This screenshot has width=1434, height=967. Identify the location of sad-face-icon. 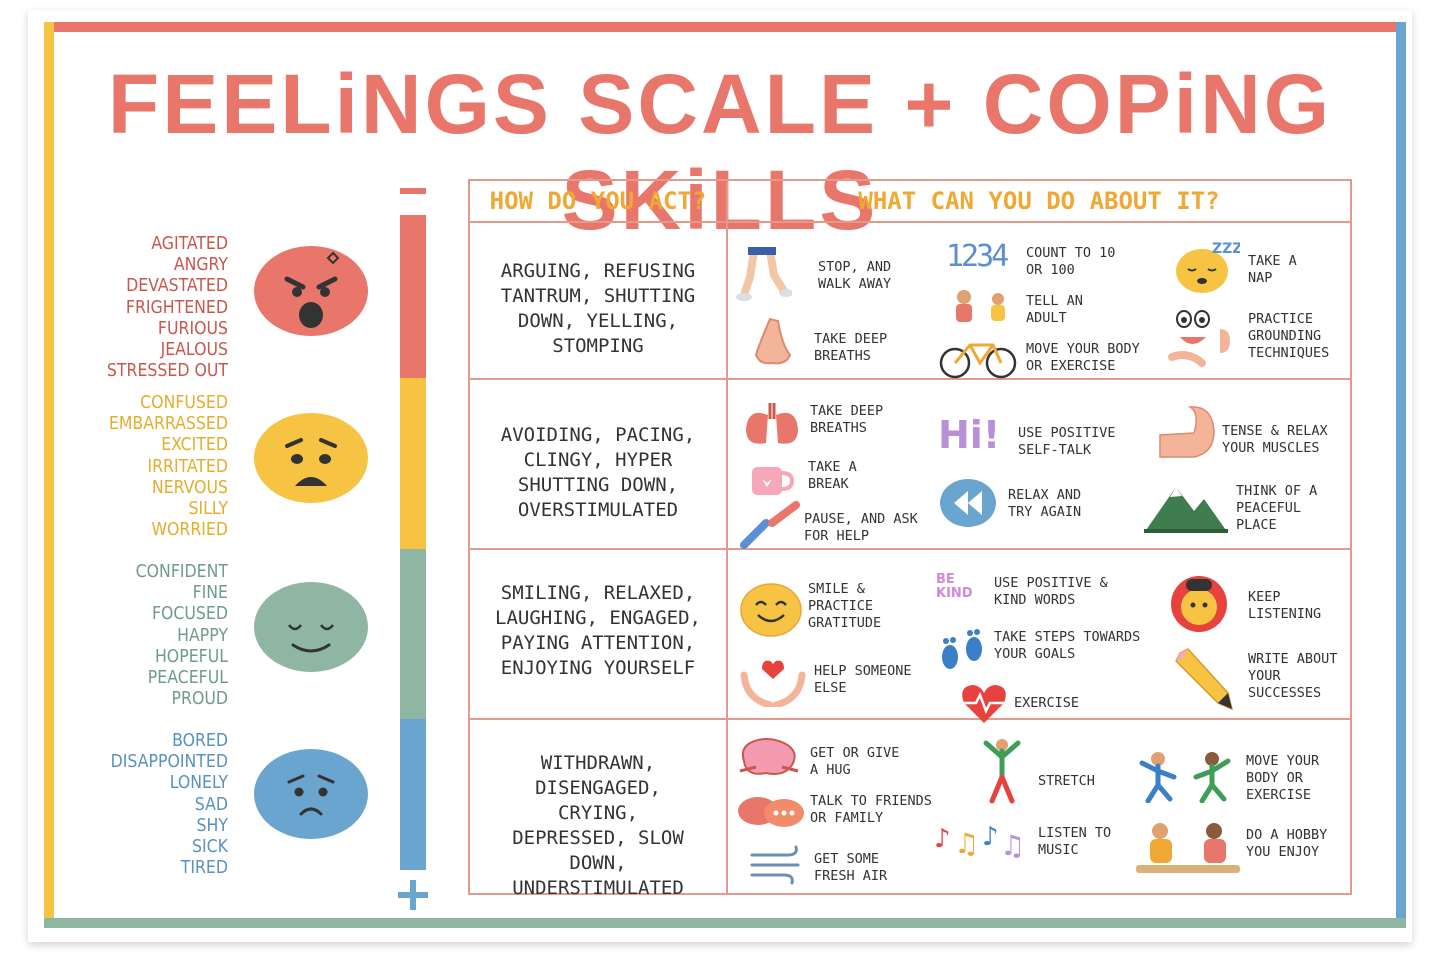
(311, 794).